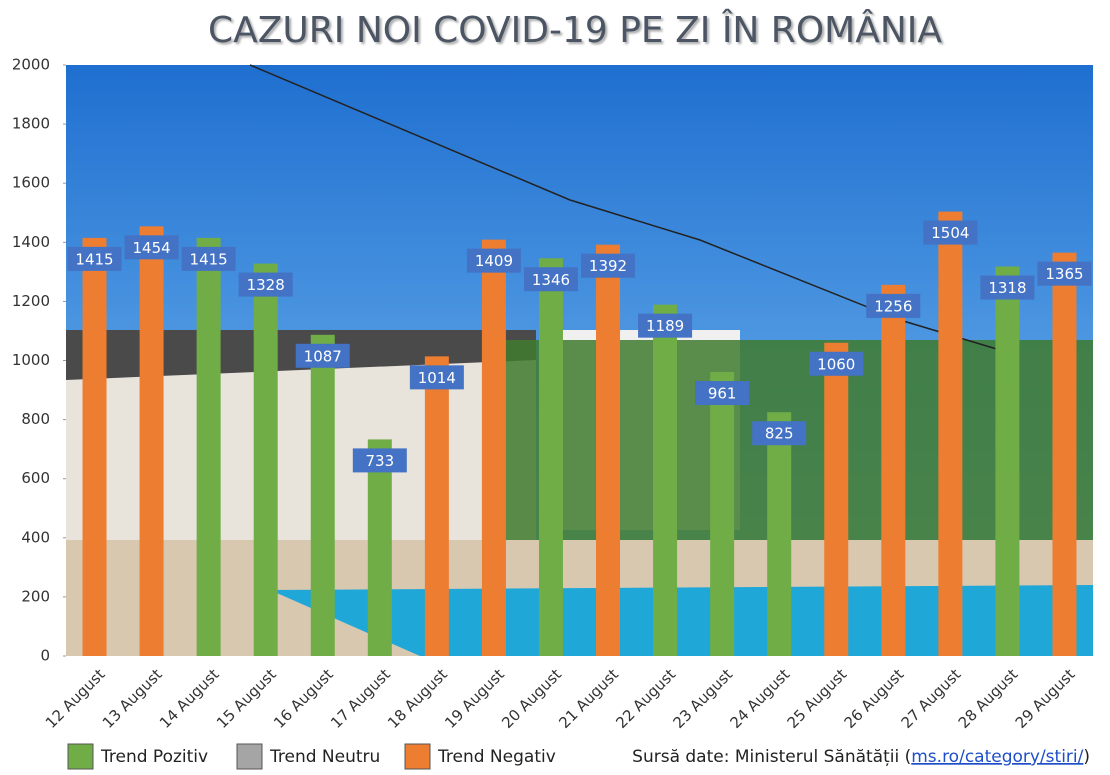  What do you see at coordinates (35, 537) in the screenshot?
I see `y-tick-label: 400` at bounding box center [35, 537].